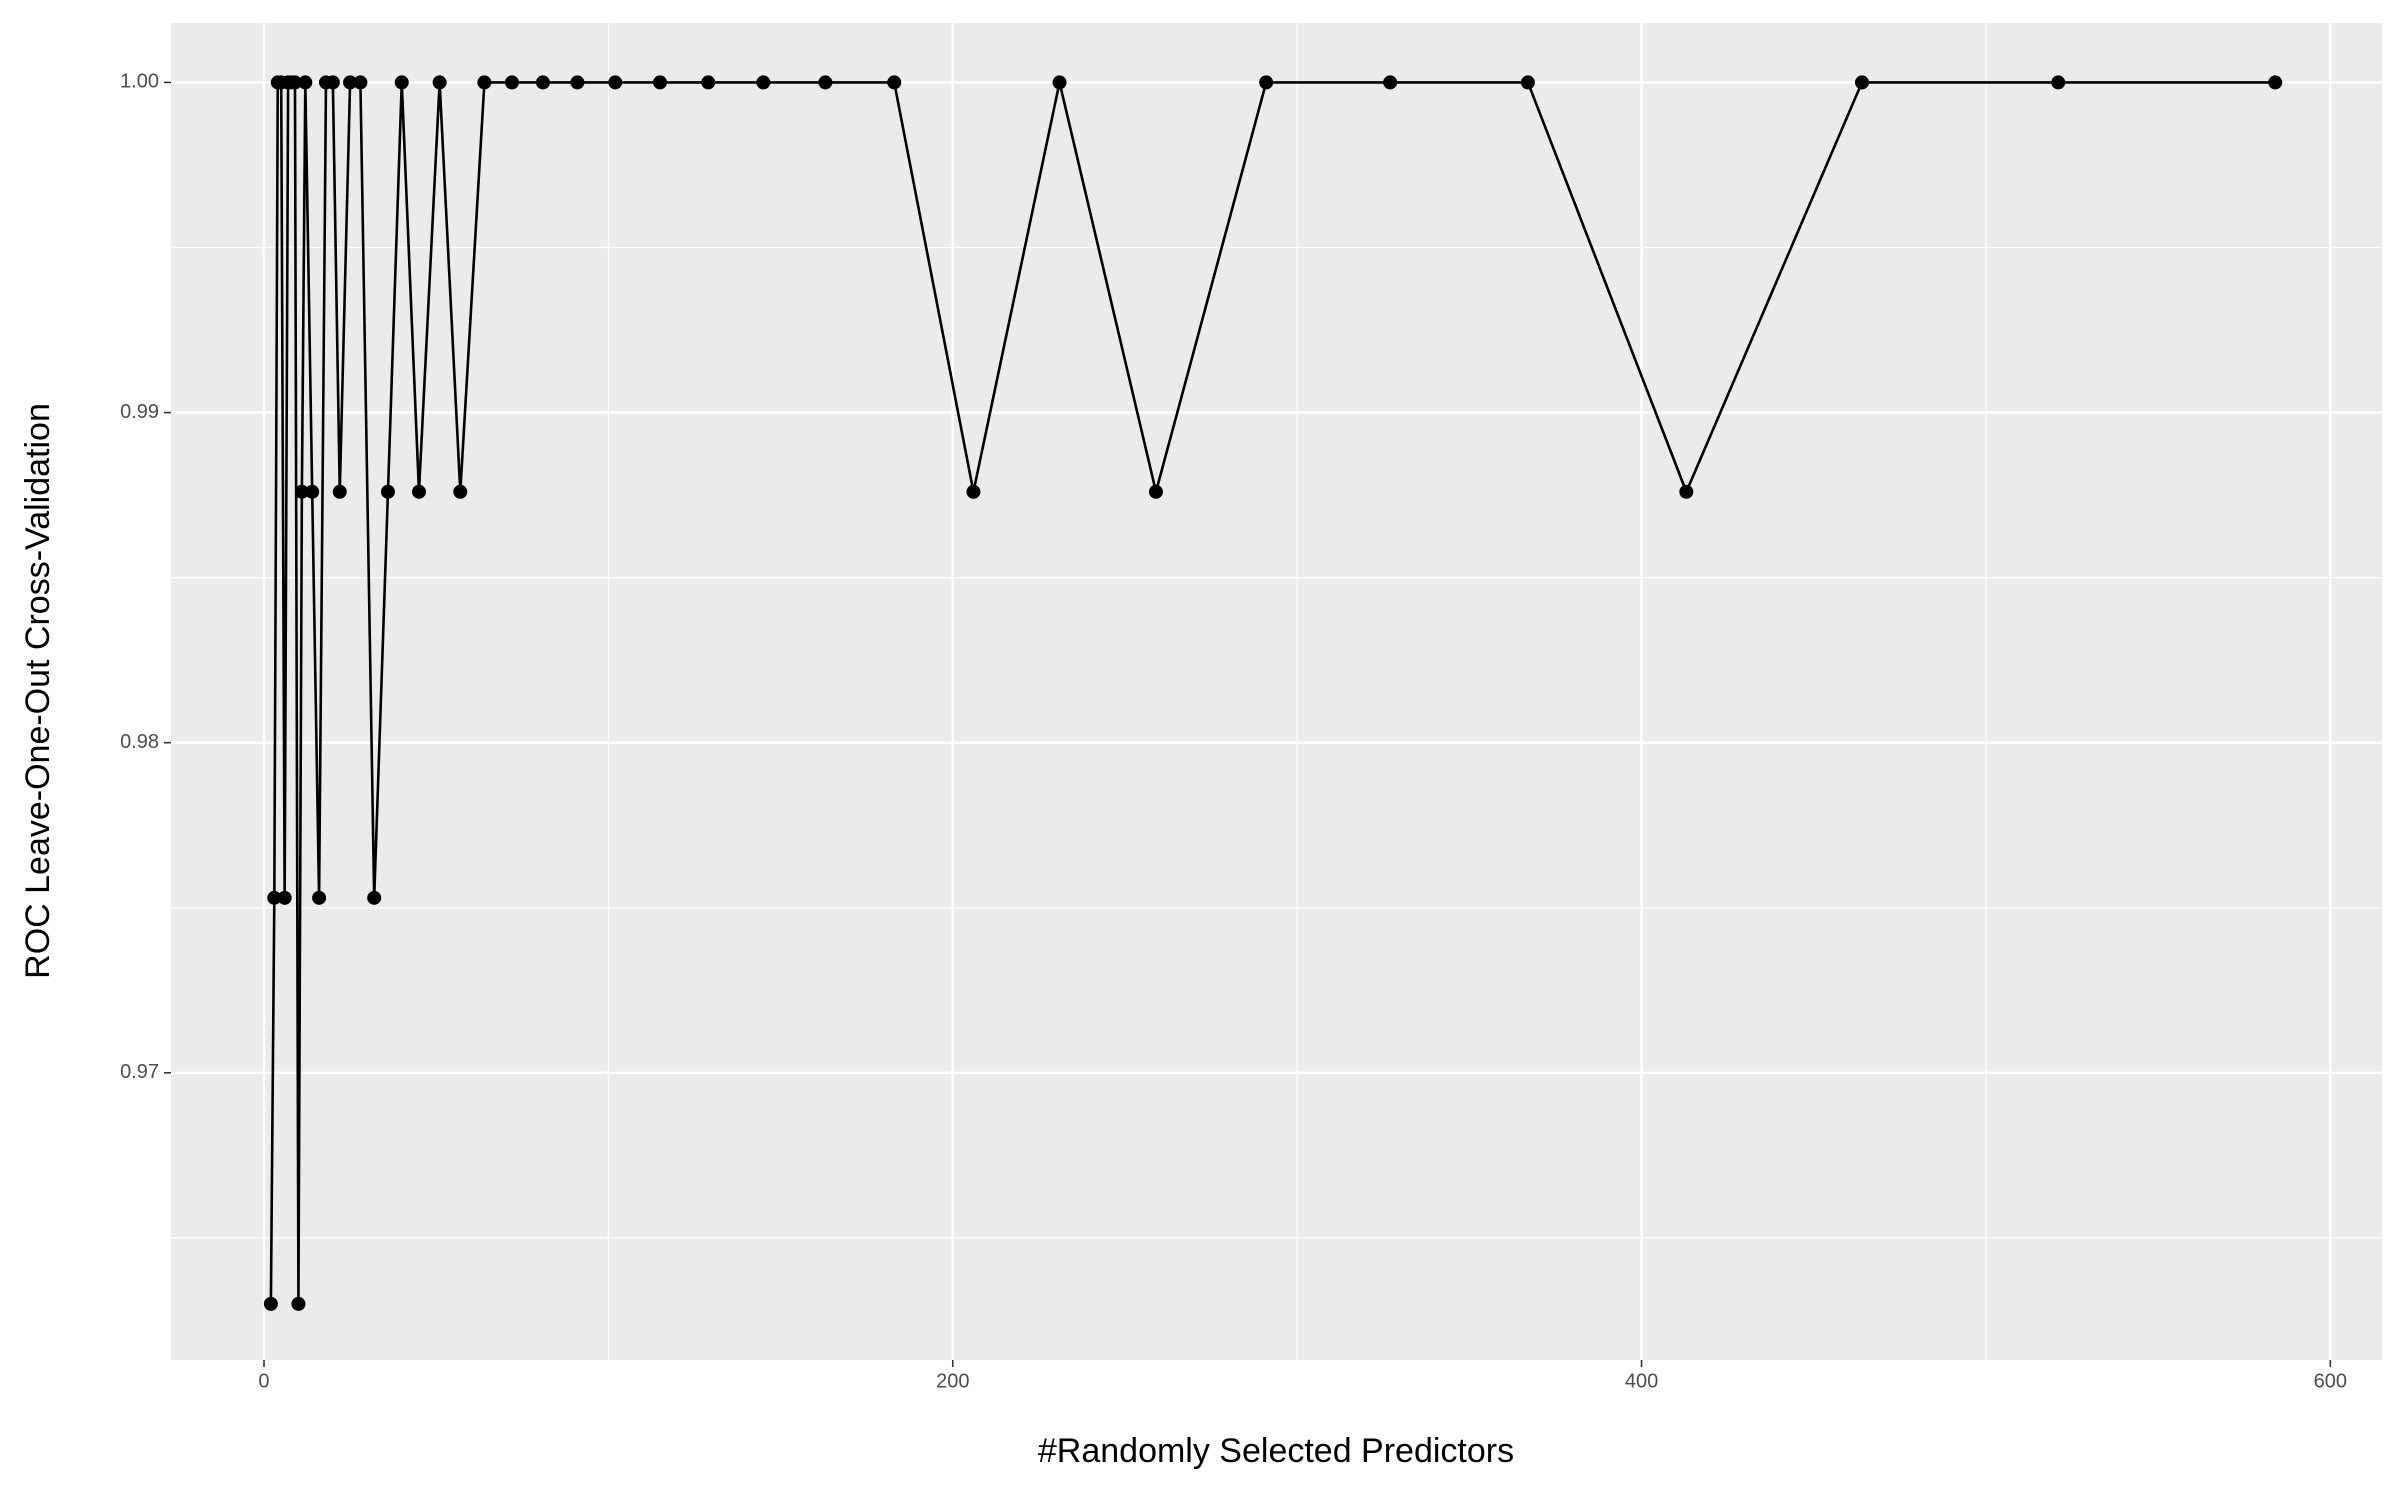 This screenshot has width=2400, height=1500. I want to click on y-tick-label: 0.97, so click(139, 1072).